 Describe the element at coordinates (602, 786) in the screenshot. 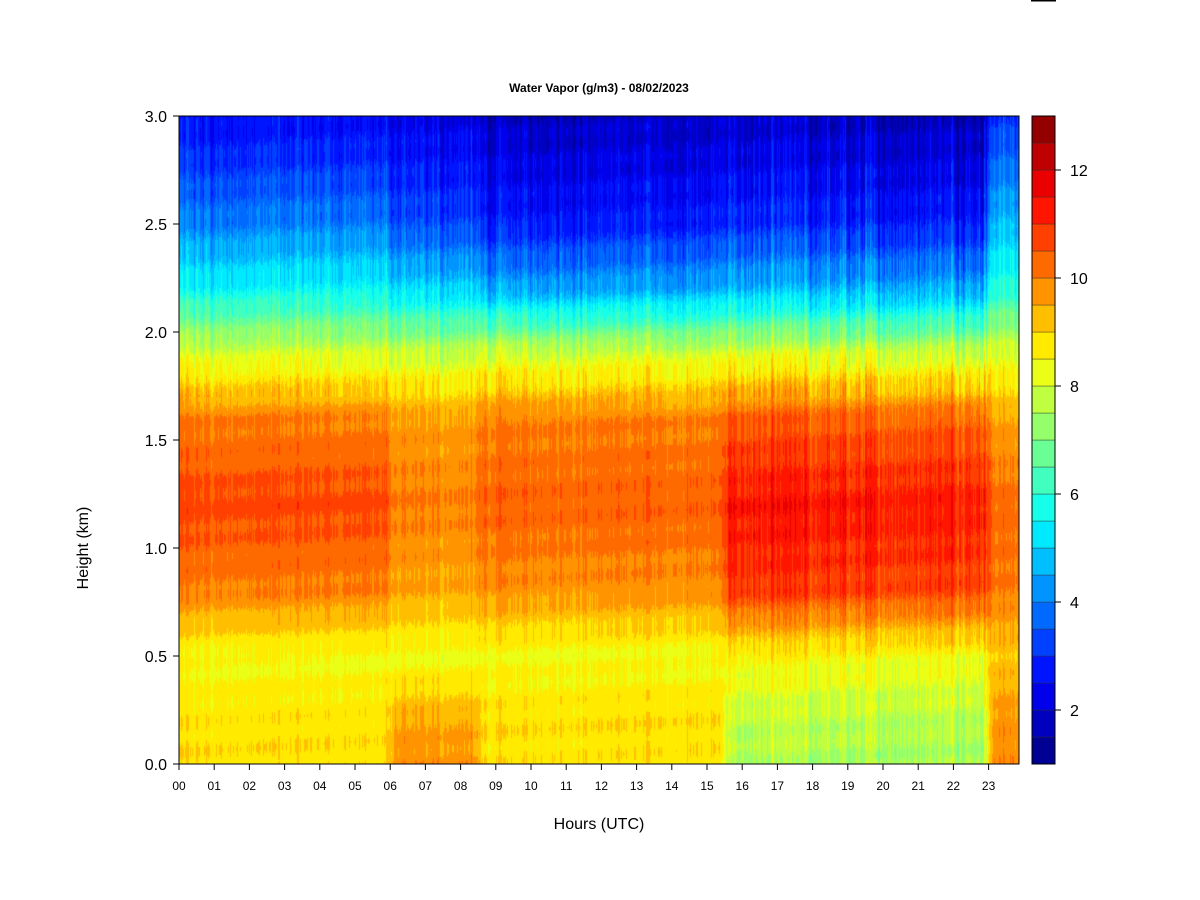

I see `x-tick-label: 12` at that location.